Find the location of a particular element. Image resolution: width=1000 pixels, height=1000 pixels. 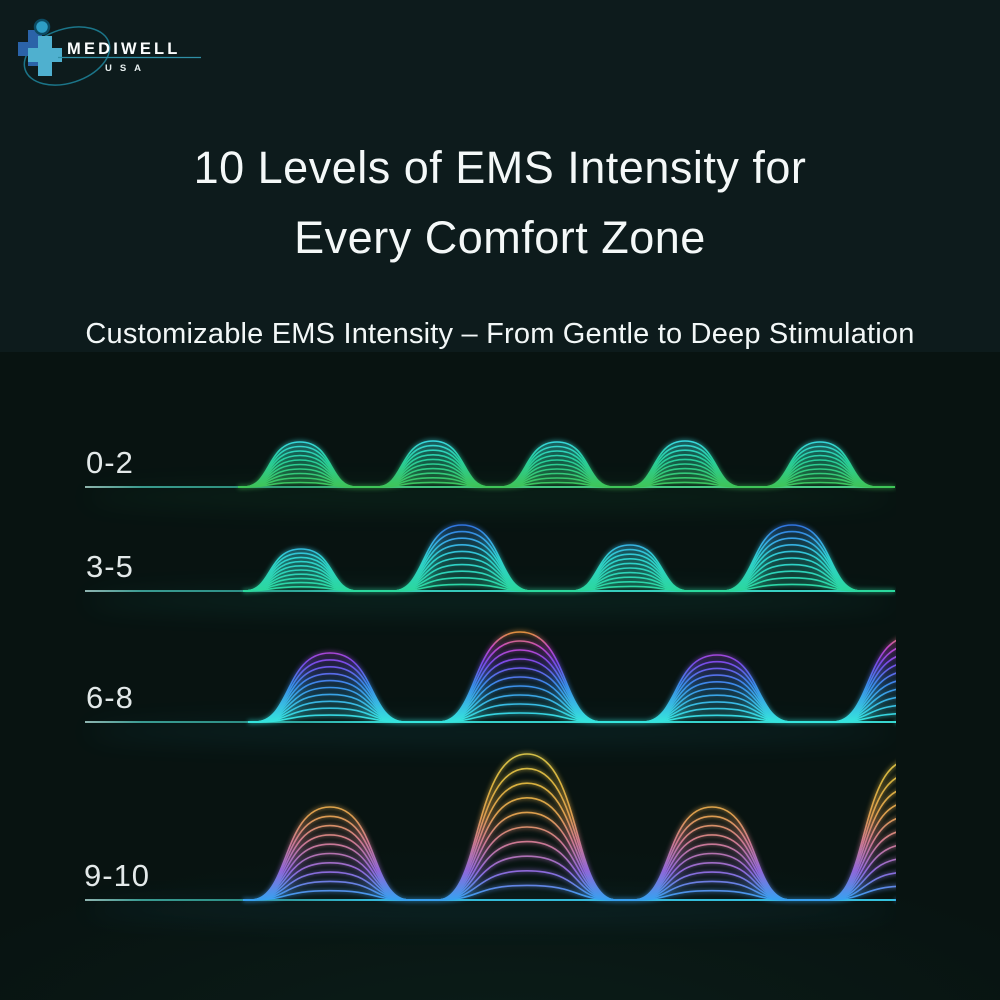

logo-country-text: USA is located at coordinates (127, 68).